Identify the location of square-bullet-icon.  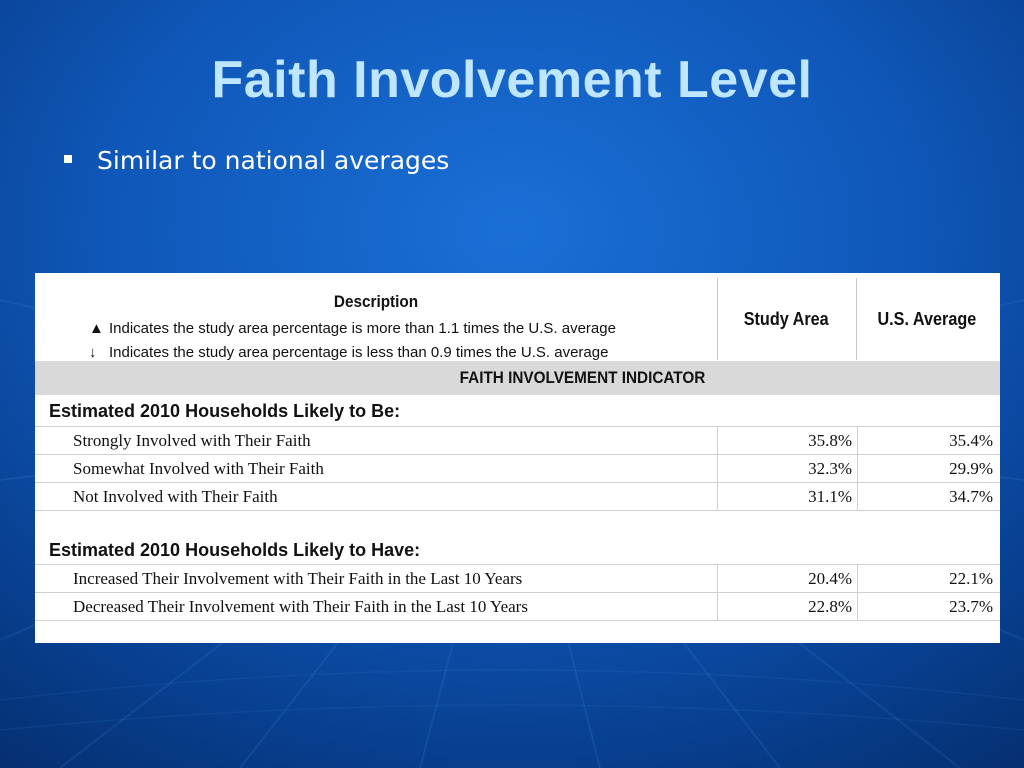
(68, 159).